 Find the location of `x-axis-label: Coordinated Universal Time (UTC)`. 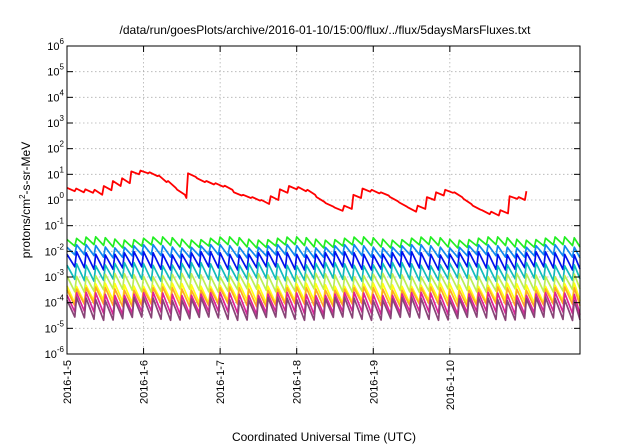

x-axis-label: Coordinated Universal Time (UTC) is located at coordinates (324, 437).